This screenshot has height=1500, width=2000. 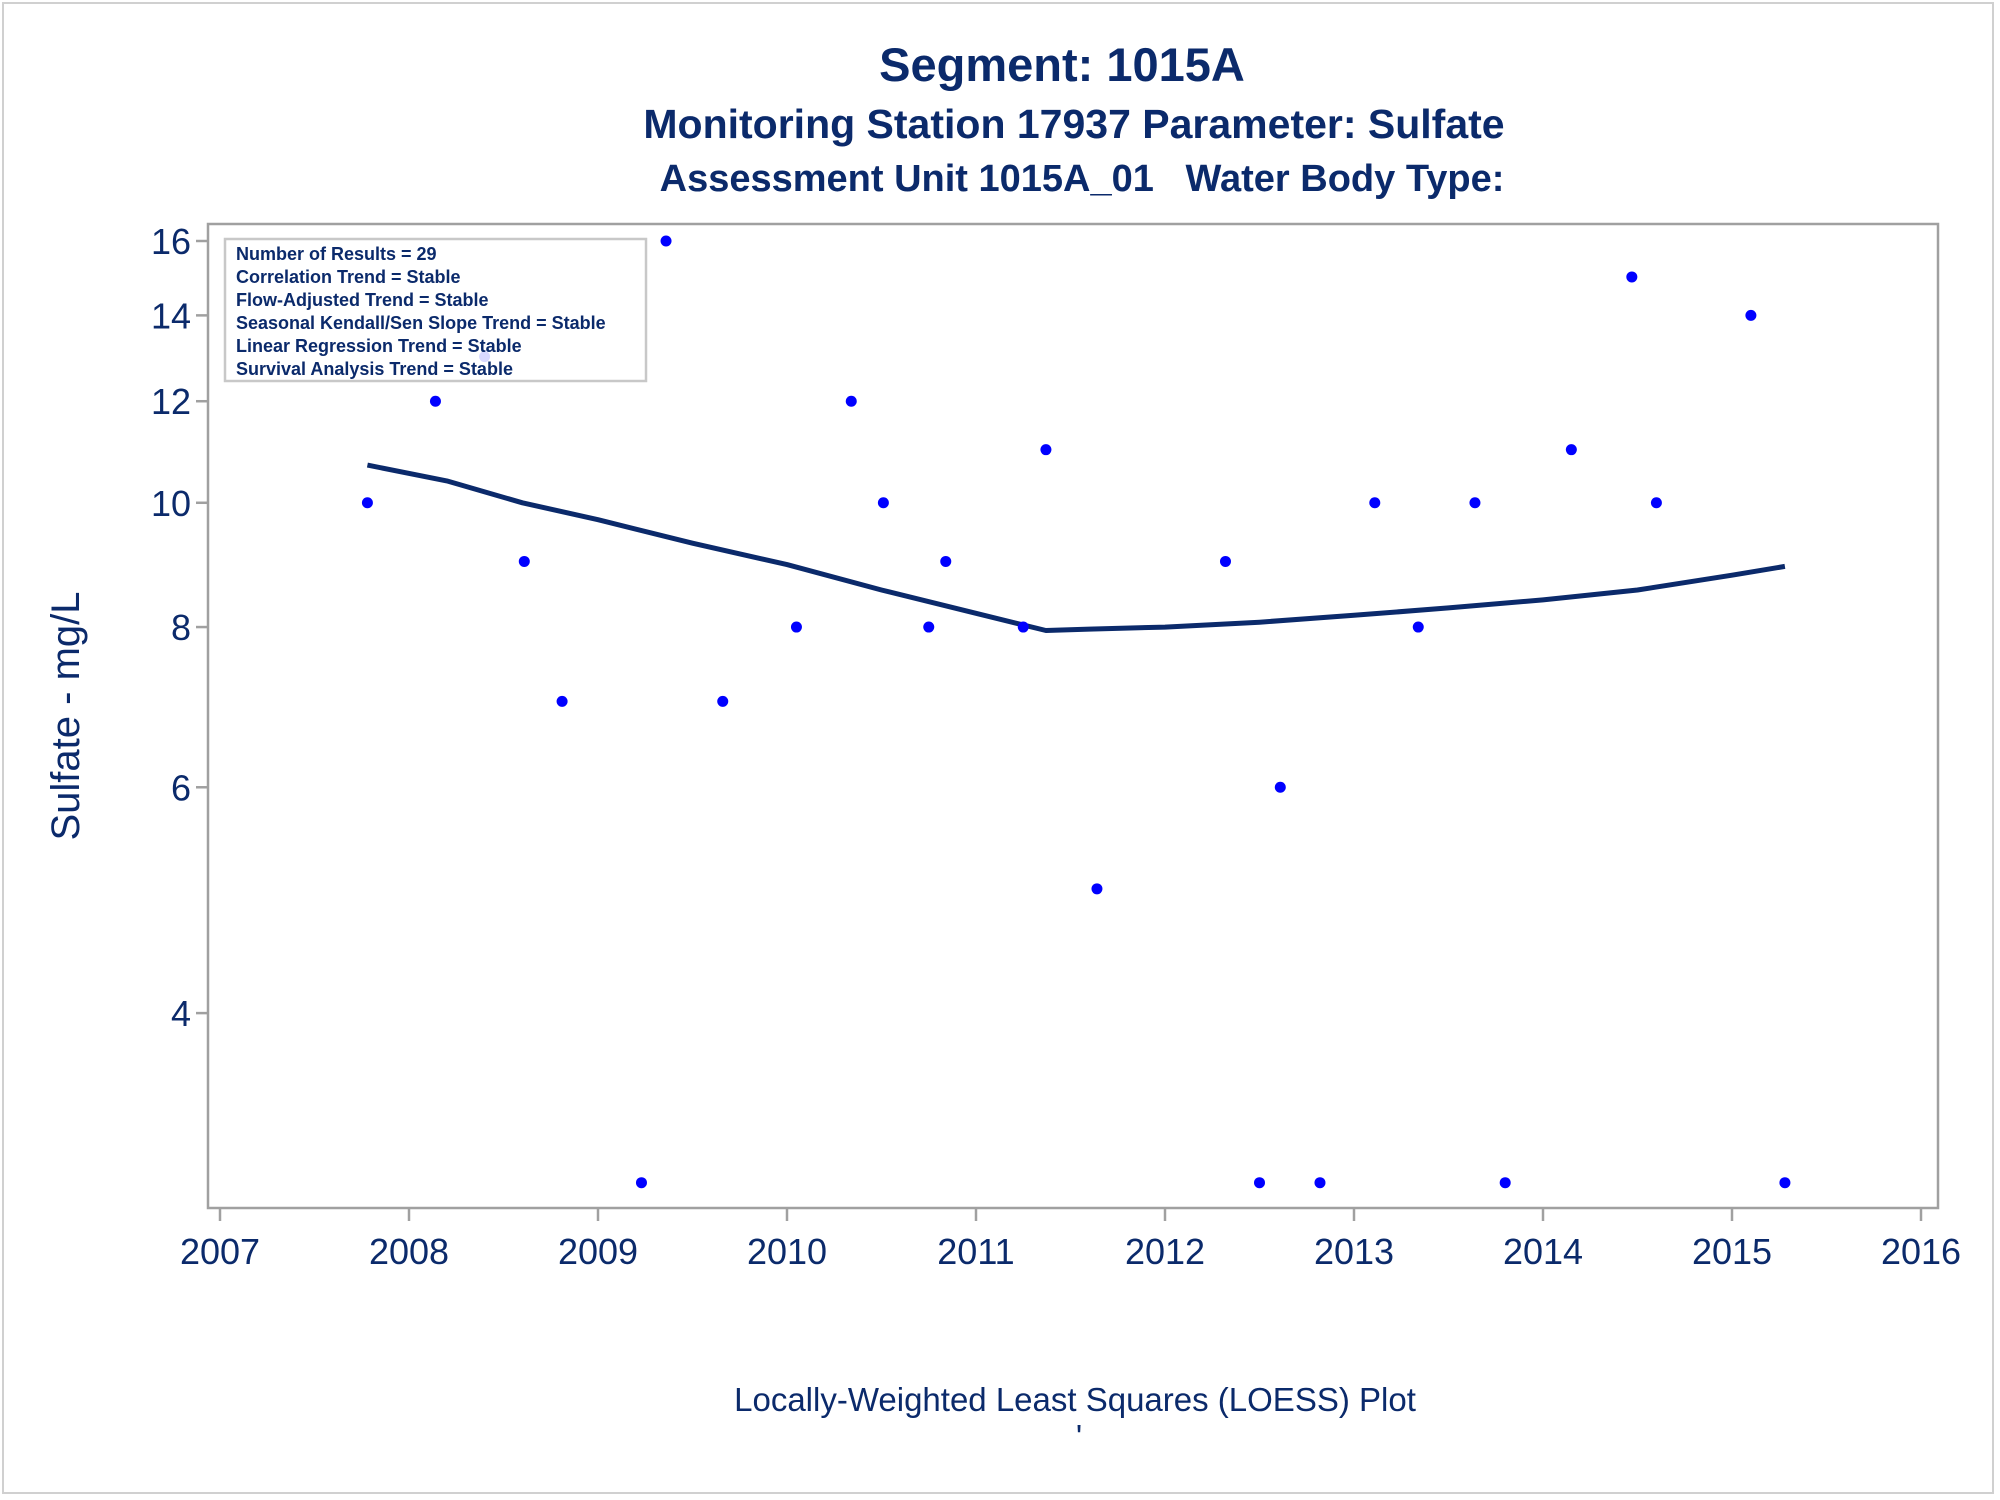 What do you see at coordinates (379, 346) in the screenshot?
I see `legend-line-linear-regression: Linear Regression Trend = Stable` at bounding box center [379, 346].